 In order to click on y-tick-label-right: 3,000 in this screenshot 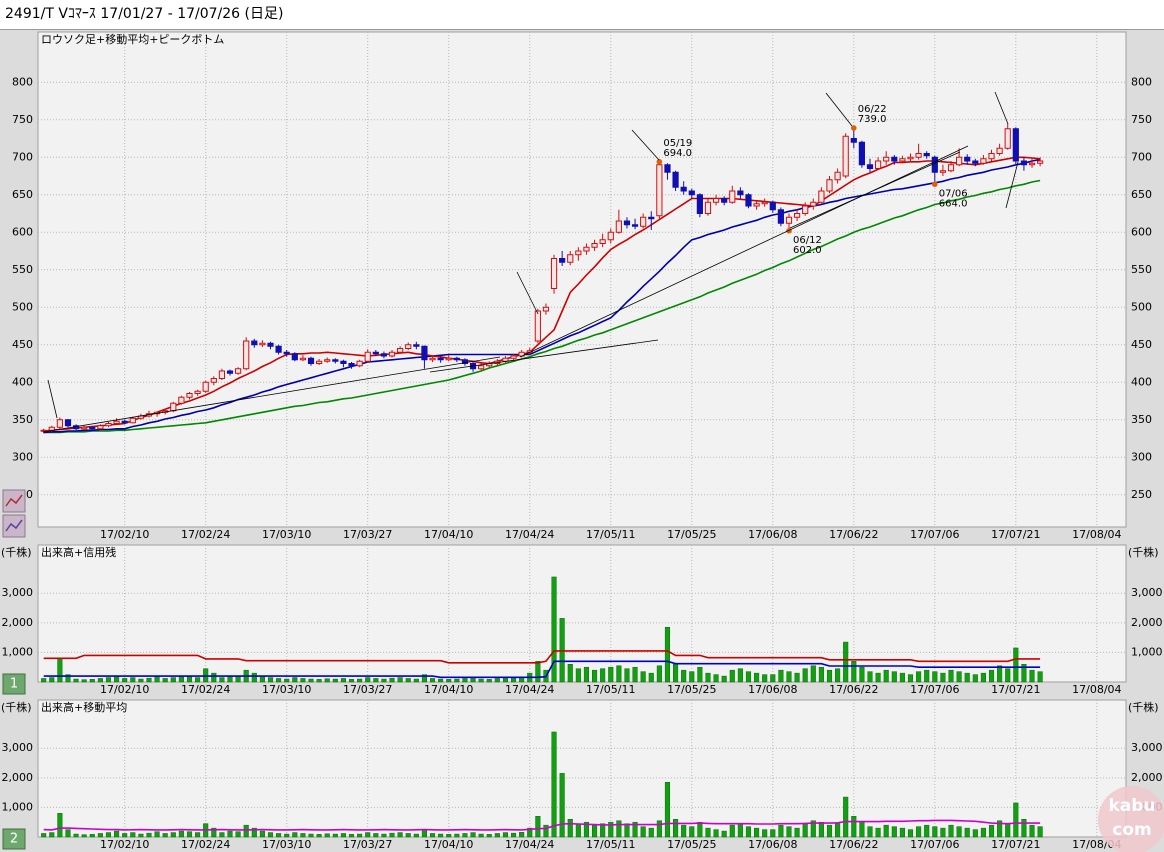, I will do `click(1147, 747)`.